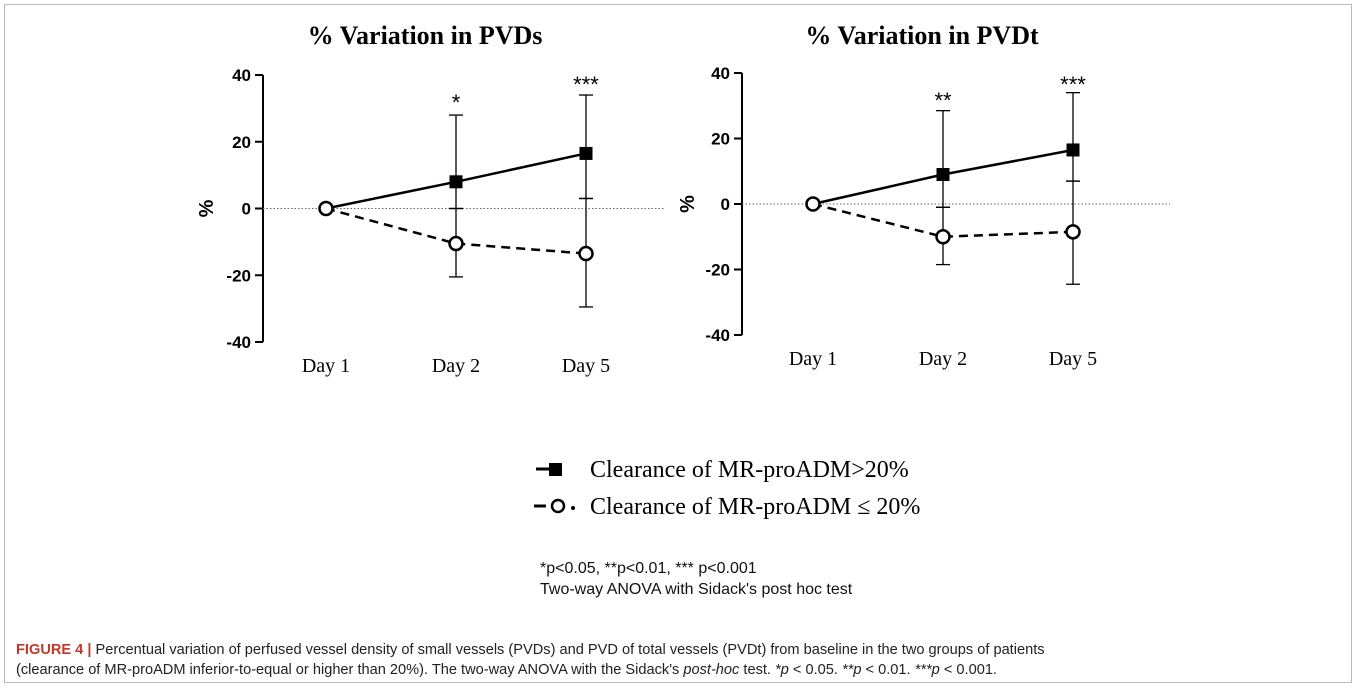 The image size is (1358, 689). What do you see at coordinates (456, 102) in the screenshot?
I see `significance-marker: *` at bounding box center [456, 102].